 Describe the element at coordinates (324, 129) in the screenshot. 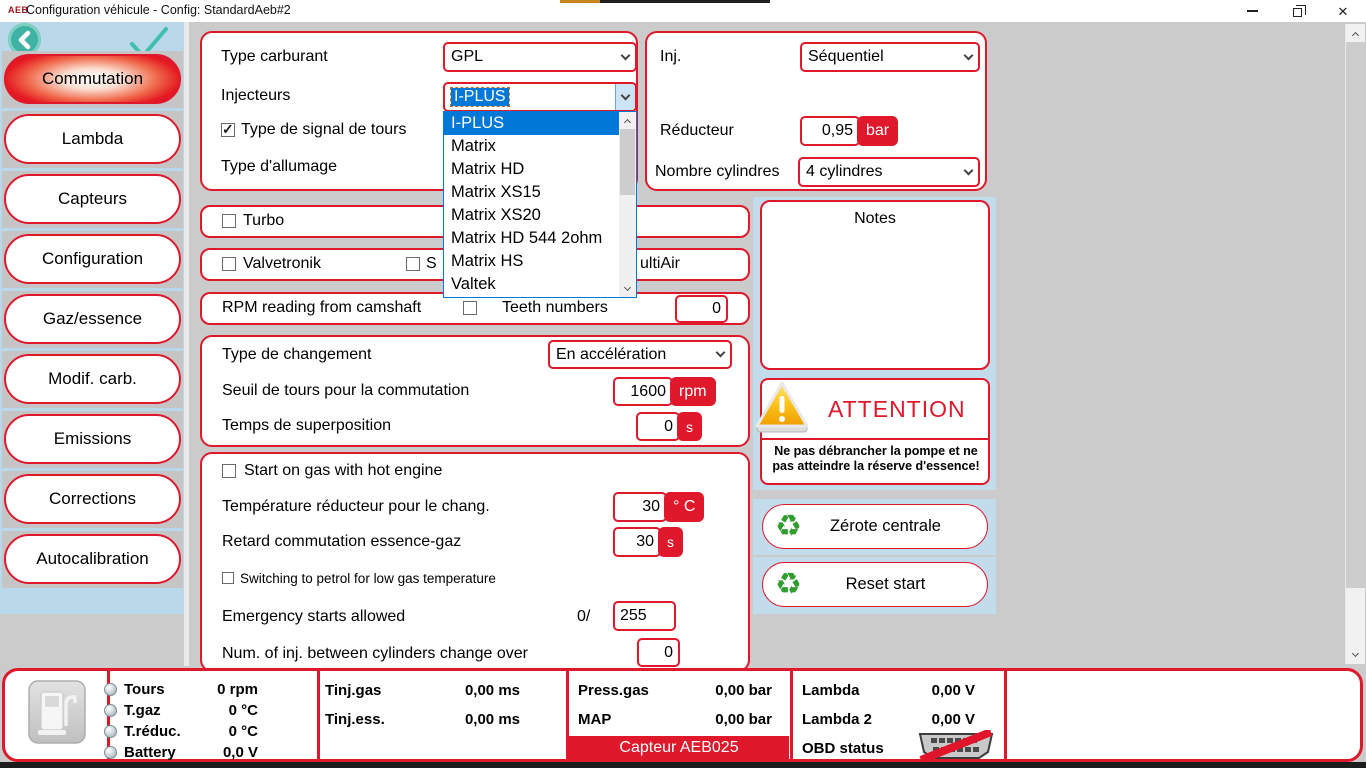

I see `signal-tours-label: Type de signal de tours` at that location.